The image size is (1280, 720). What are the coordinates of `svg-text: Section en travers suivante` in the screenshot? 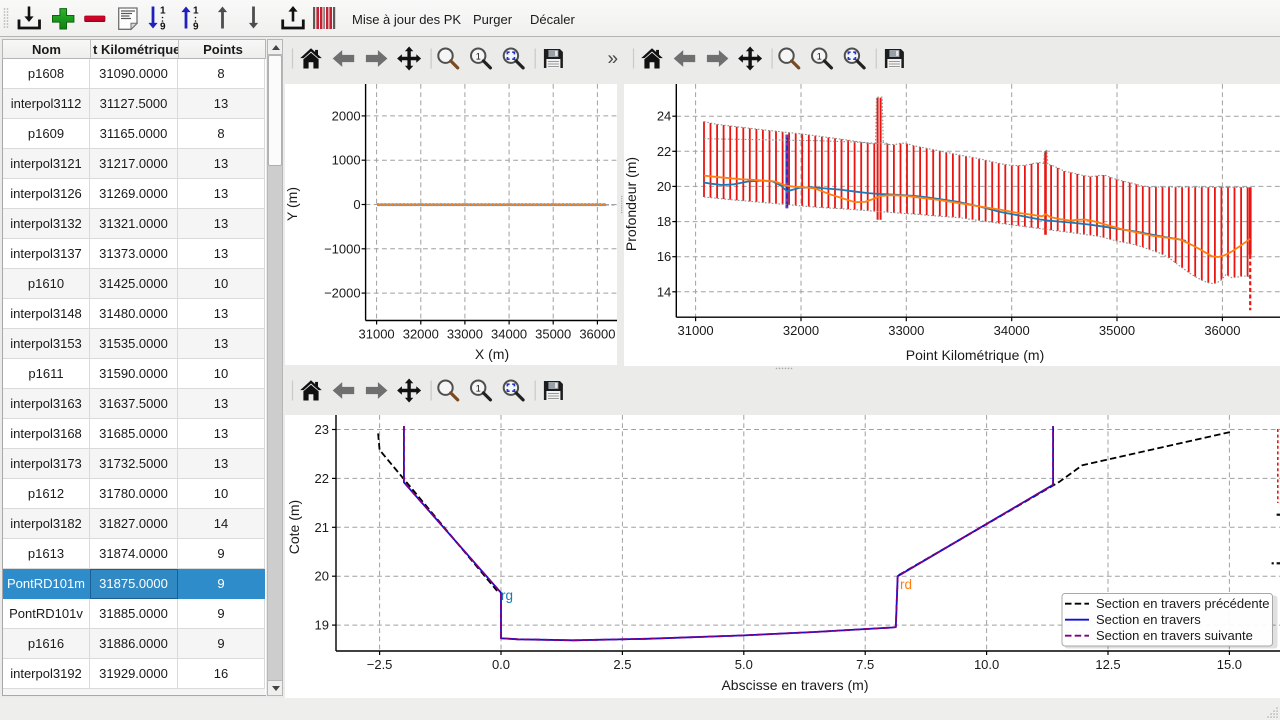 It's located at (1174, 635).